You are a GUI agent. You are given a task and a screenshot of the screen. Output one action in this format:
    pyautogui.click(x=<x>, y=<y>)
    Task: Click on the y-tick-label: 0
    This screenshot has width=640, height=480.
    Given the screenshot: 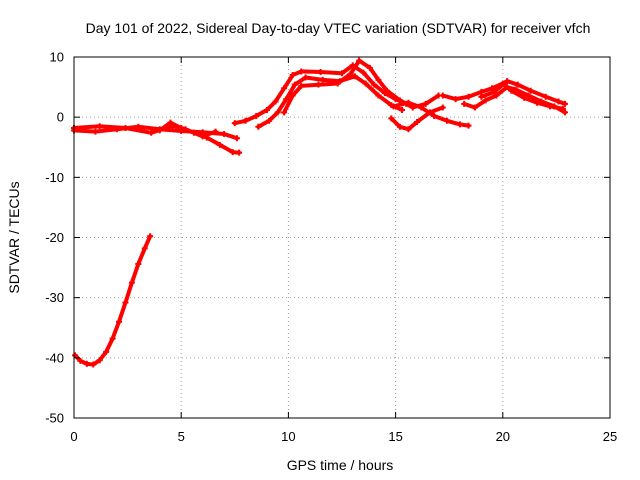 What is the action you would take?
    pyautogui.click(x=60, y=117)
    